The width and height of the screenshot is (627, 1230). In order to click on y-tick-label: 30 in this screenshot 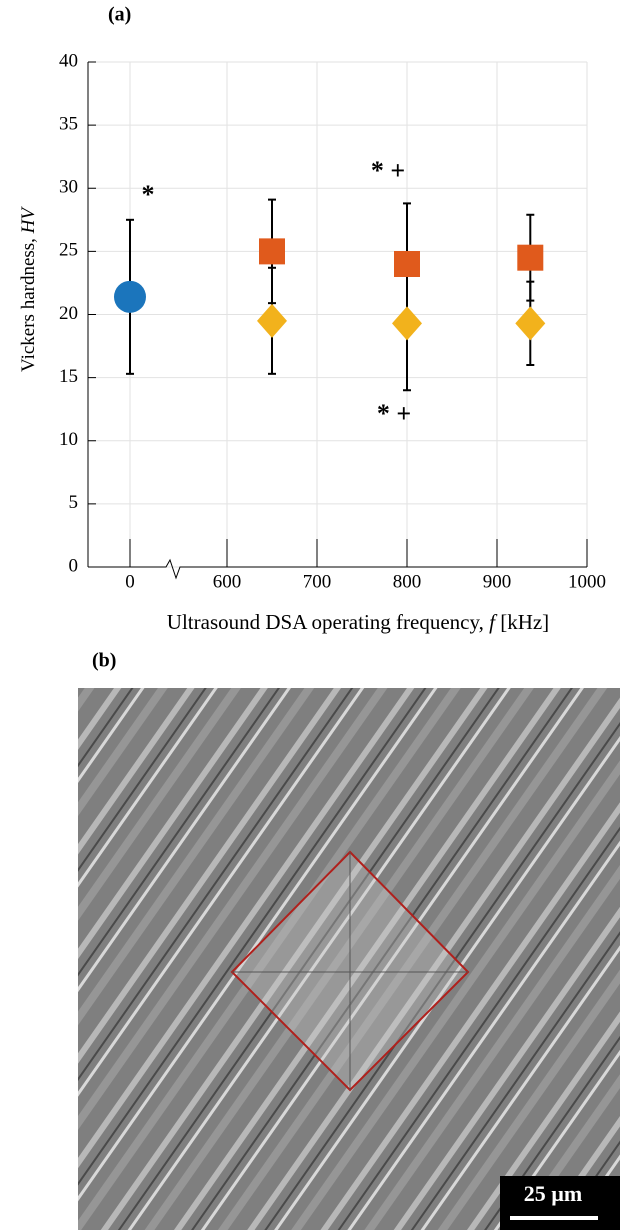, I will do `click(68, 187)`.